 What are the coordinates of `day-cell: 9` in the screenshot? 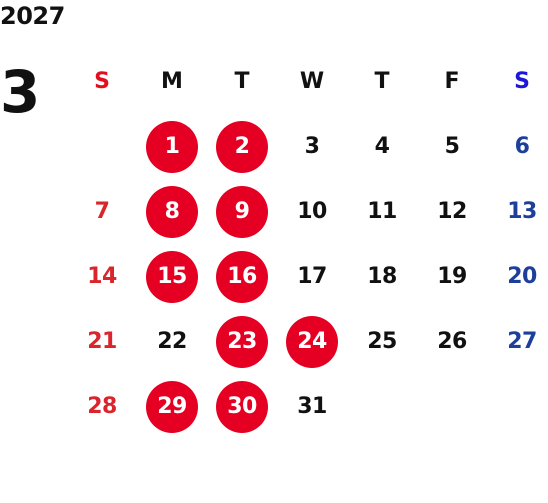 It's located at (242, 211).